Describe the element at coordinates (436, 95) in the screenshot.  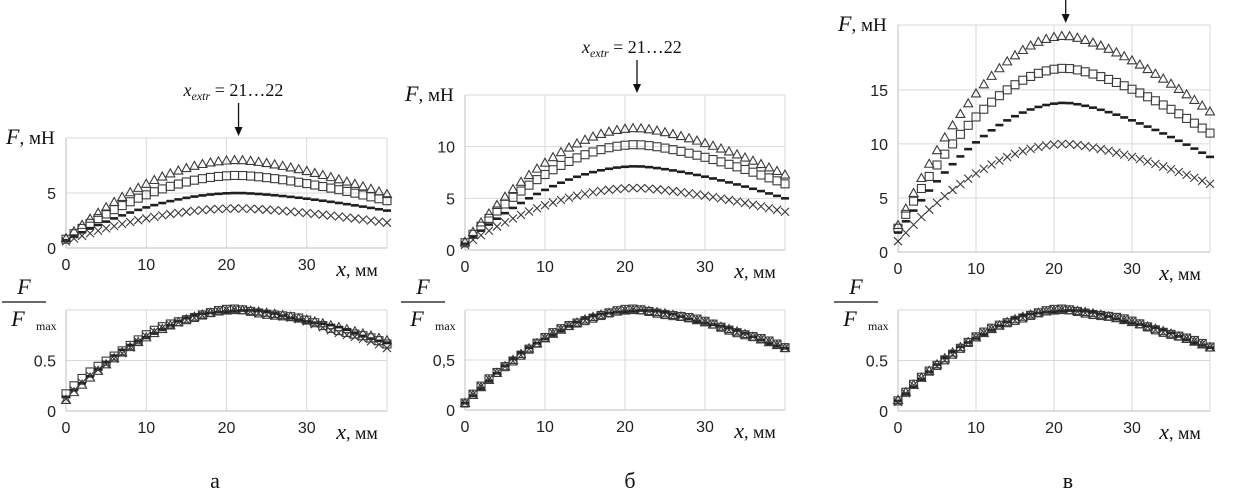
I see `y-axis-label-unit: , мН` at that location.